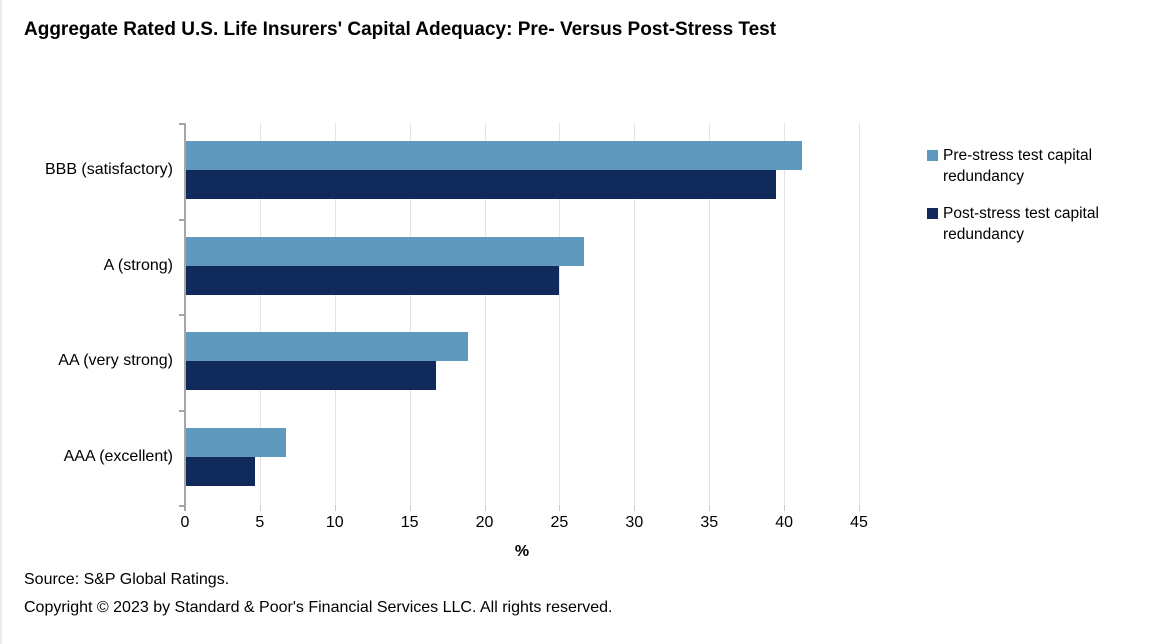 The width and height of the screenshot is (1150, 644). Describe the element at coordinates (108, 169) in the screenshot. I see `category-label: BBB (satisfactory)` at that location.